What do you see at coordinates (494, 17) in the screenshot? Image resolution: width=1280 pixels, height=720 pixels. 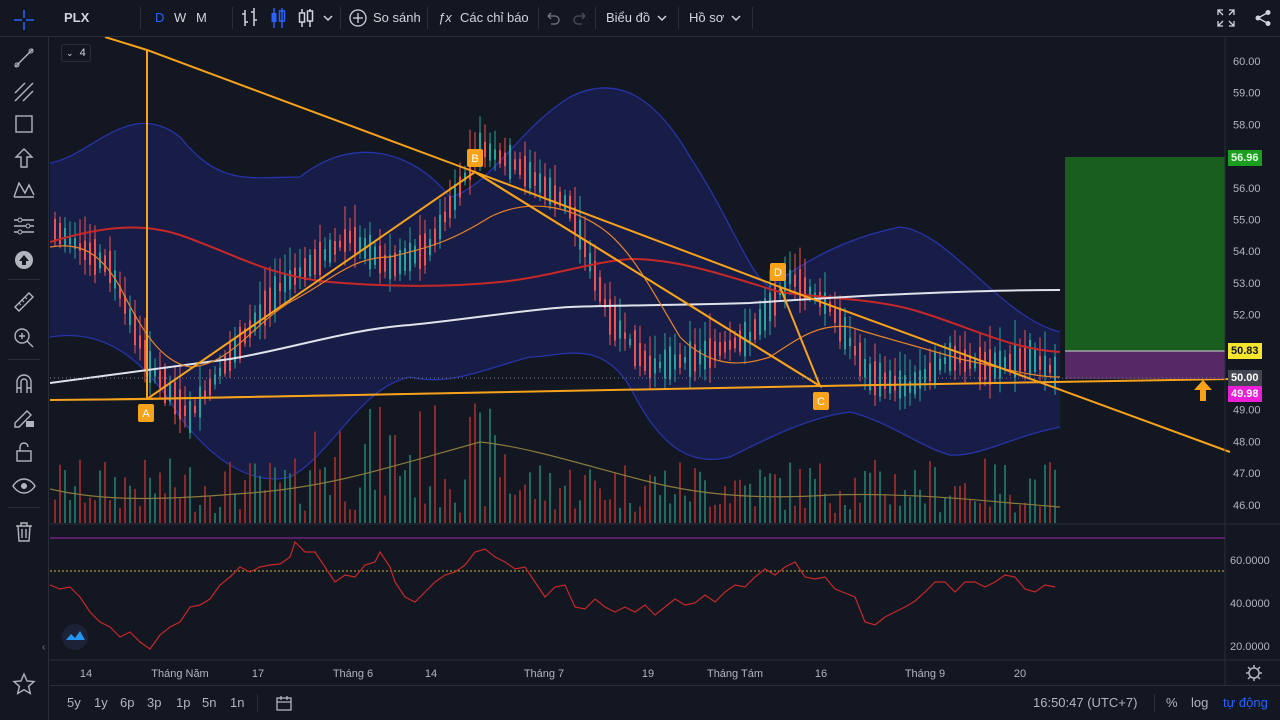 I see `indicators-button: Các chỉ báo` at bounding box center [494, 17].